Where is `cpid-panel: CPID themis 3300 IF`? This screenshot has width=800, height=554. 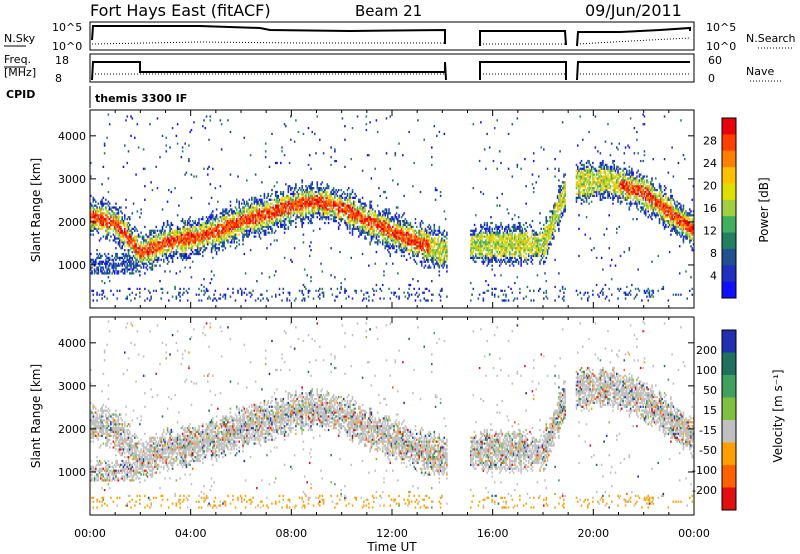 cpid-panel: CPID themis 3300 IF is located at coordinates (96, 97).